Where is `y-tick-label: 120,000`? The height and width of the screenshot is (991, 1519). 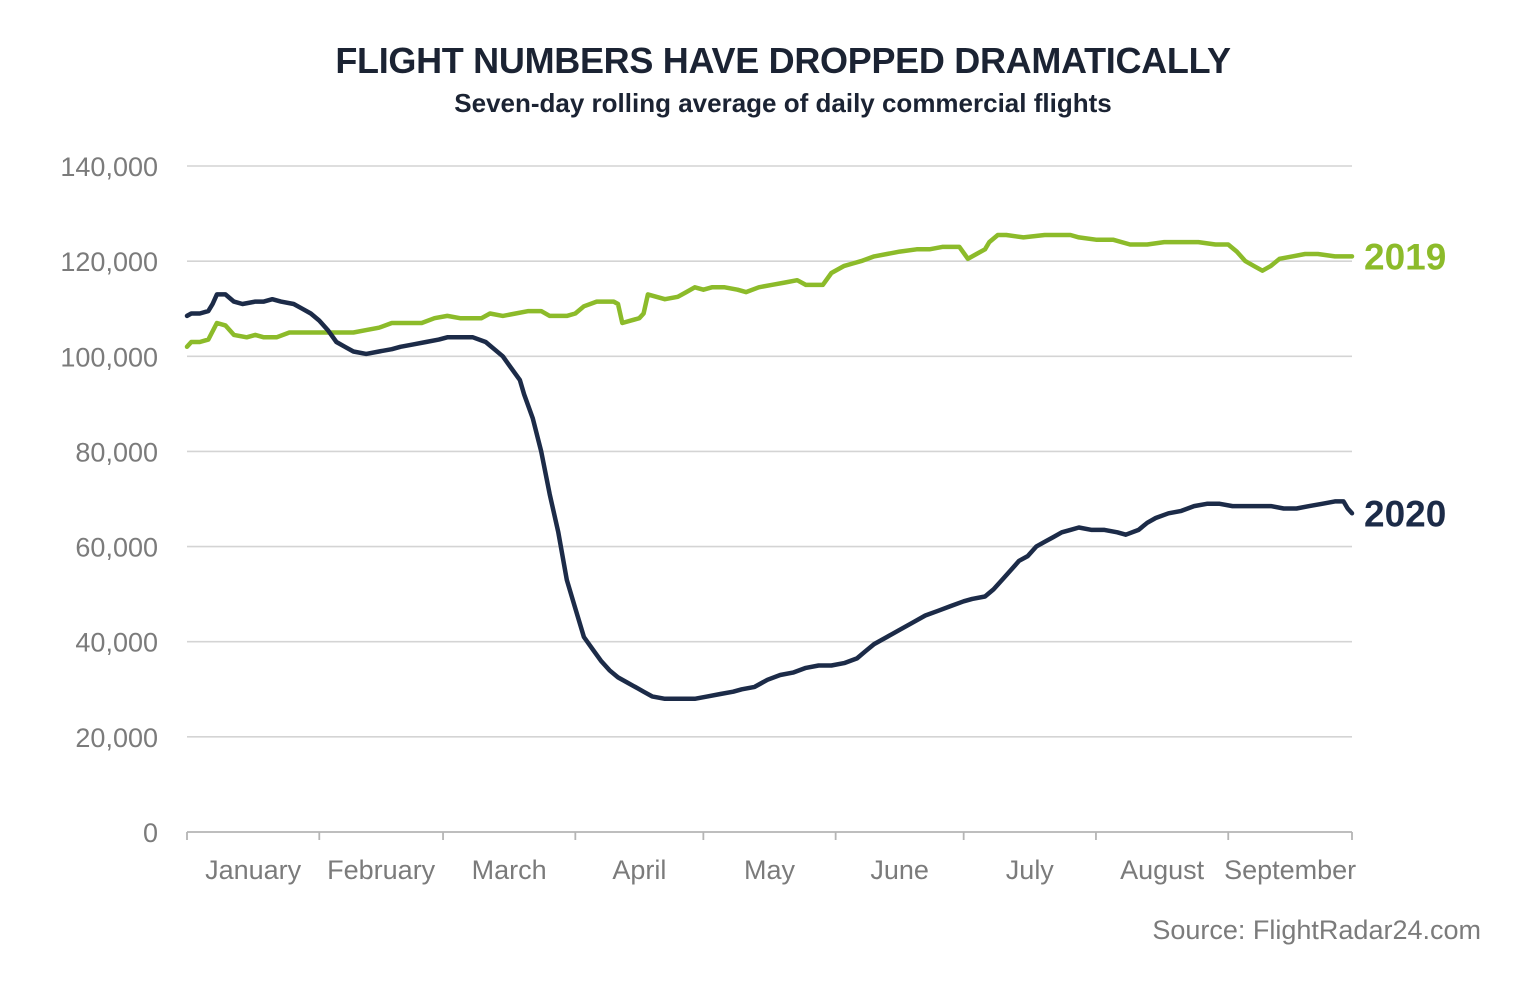 y-tick-label: 120,000 is located at coordinates (109, 262).